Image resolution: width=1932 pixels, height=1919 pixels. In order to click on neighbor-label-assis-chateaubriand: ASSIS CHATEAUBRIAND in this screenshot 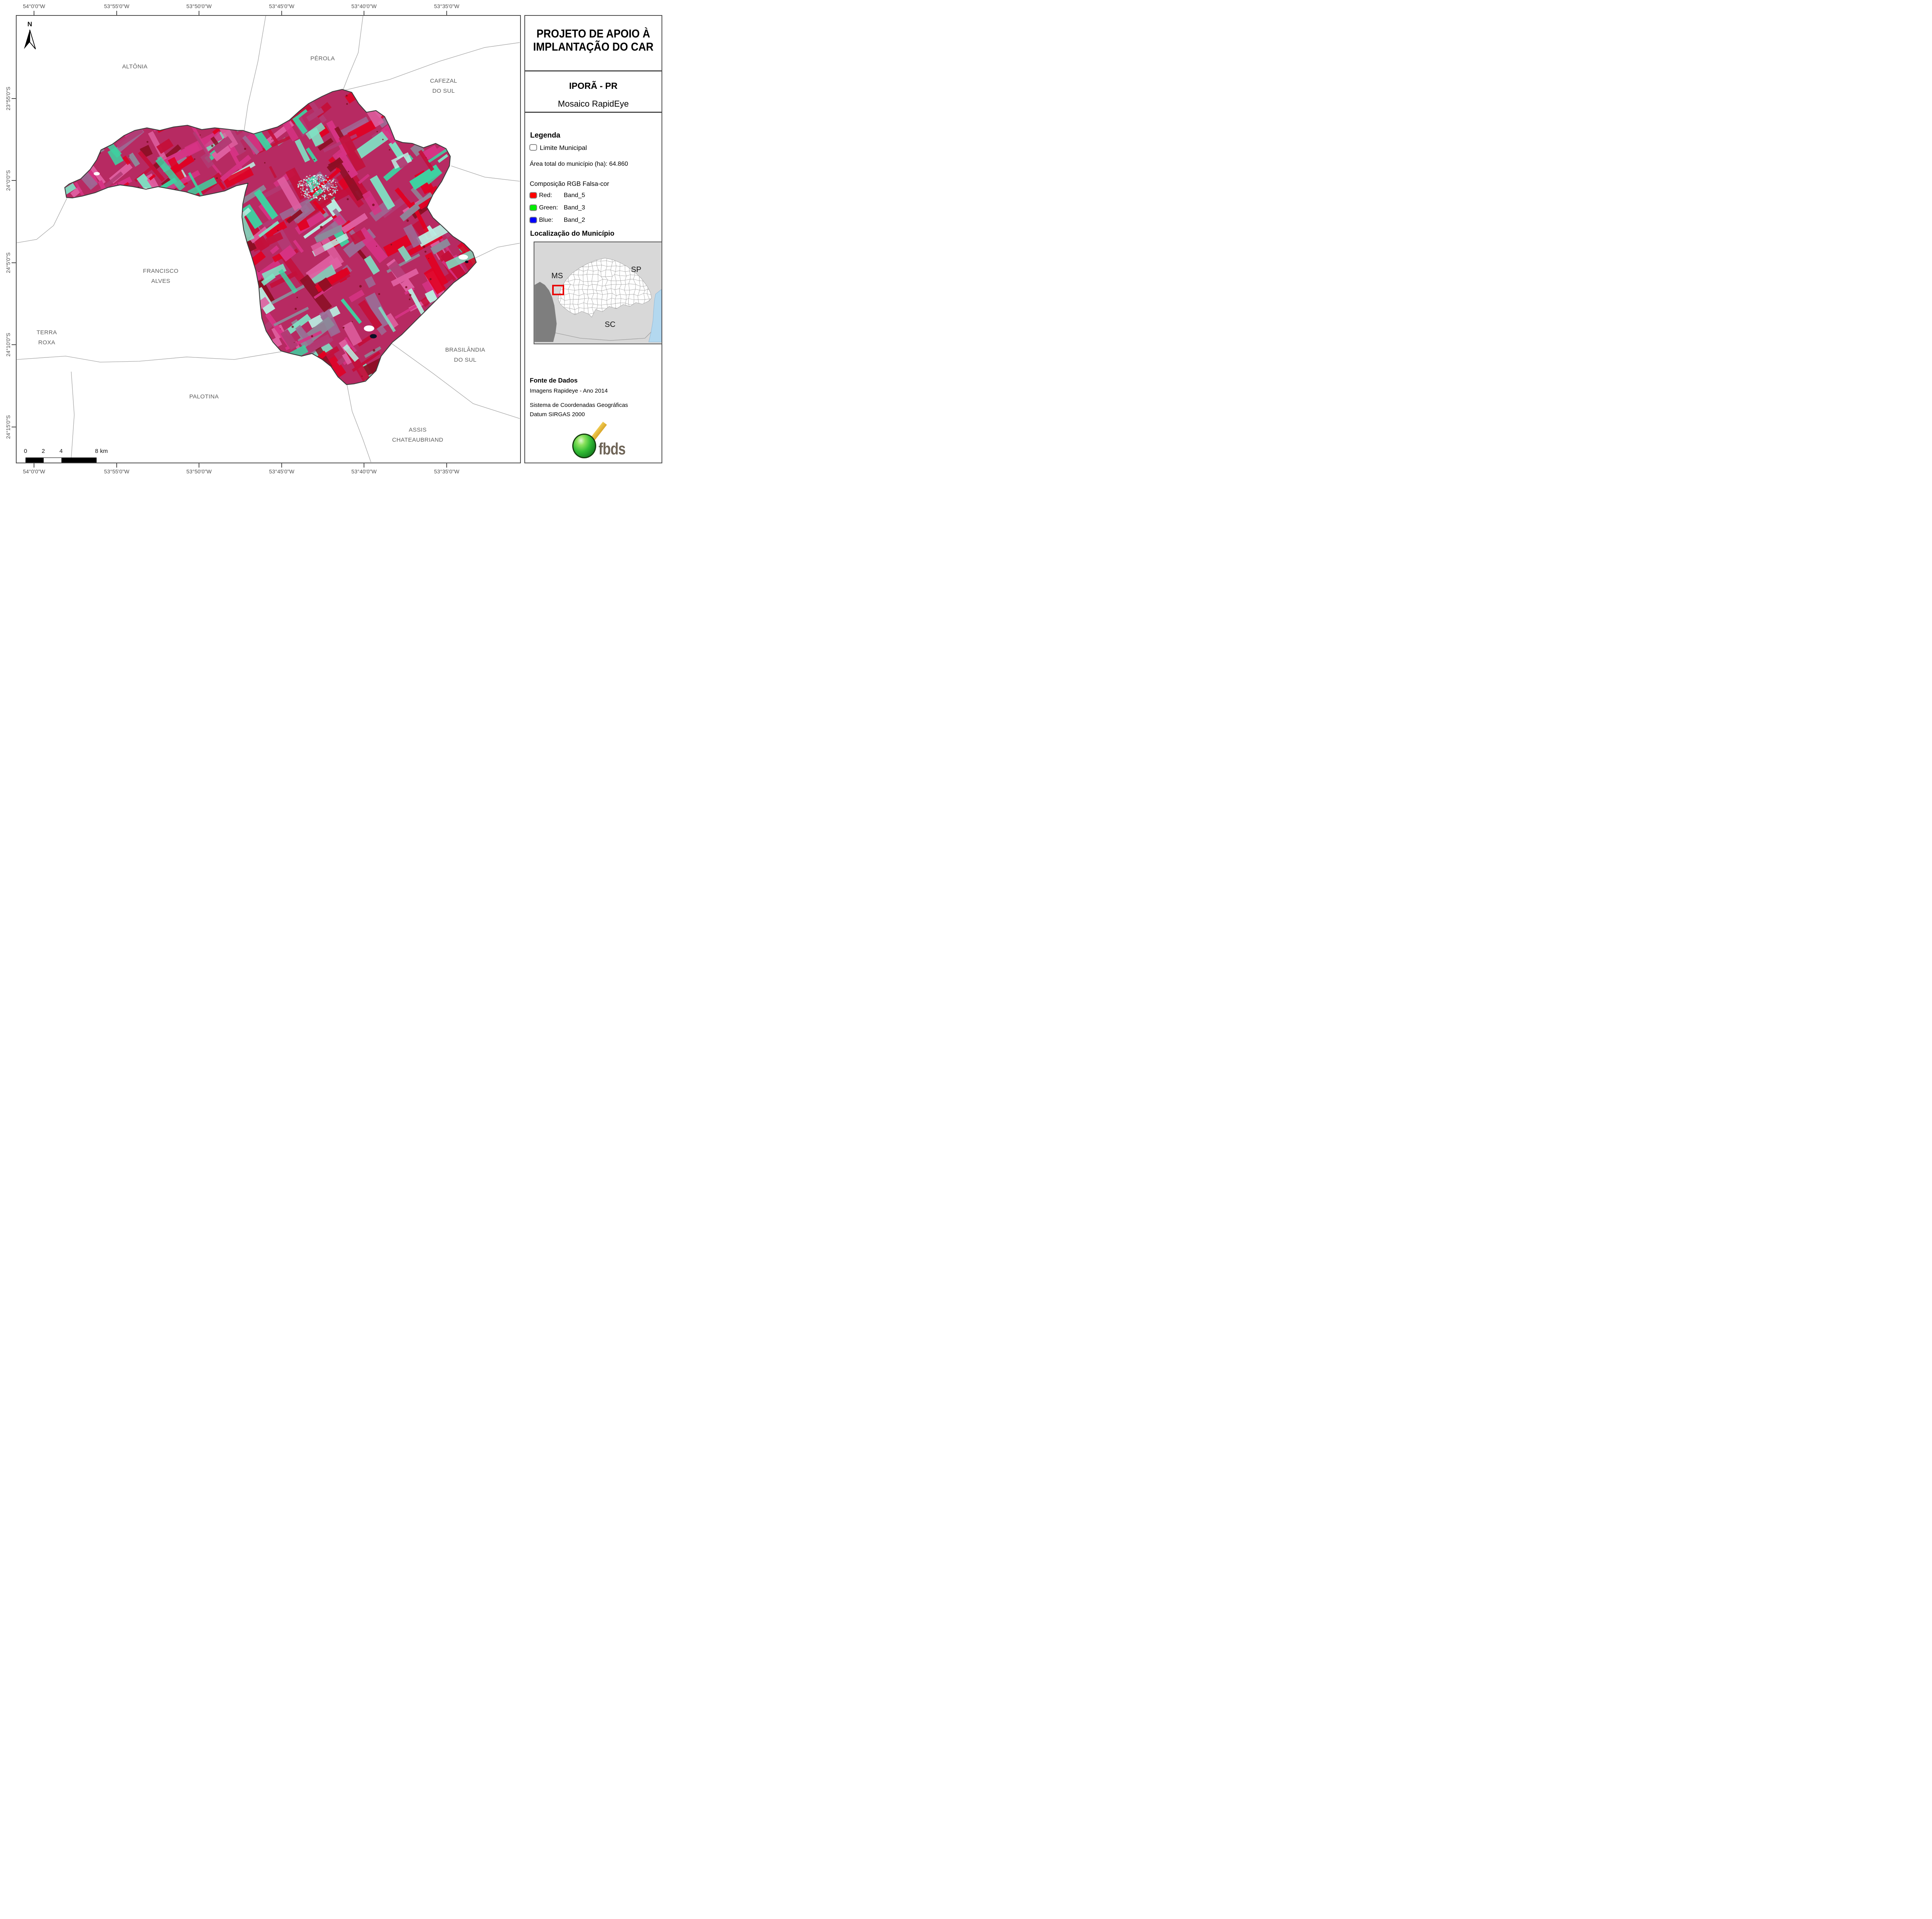, I will do `click(418, 435)`.